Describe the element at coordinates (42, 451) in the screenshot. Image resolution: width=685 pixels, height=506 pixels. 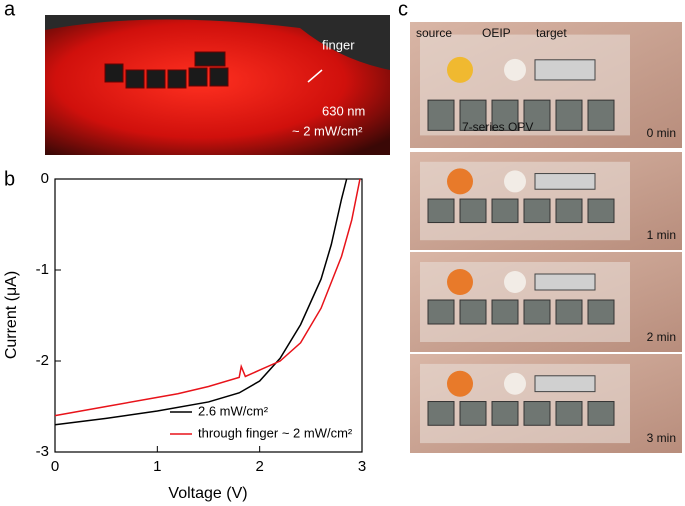
I see `y-tick-label: -3` at that location.